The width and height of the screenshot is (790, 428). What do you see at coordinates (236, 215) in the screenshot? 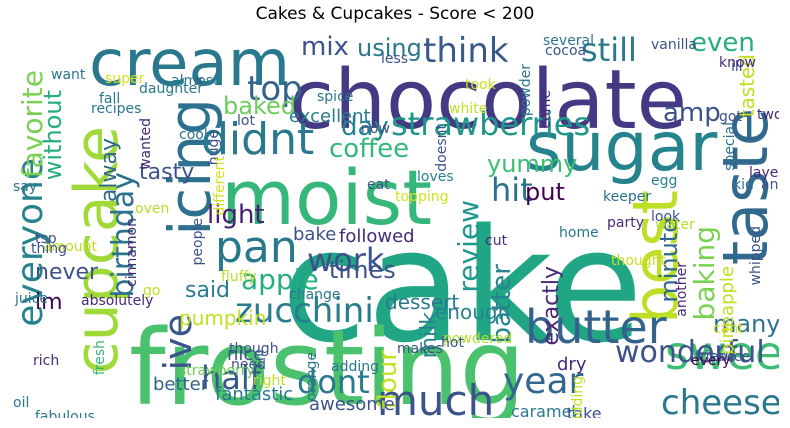
I see `cloud-word: light` at bounding box center [236, 215].